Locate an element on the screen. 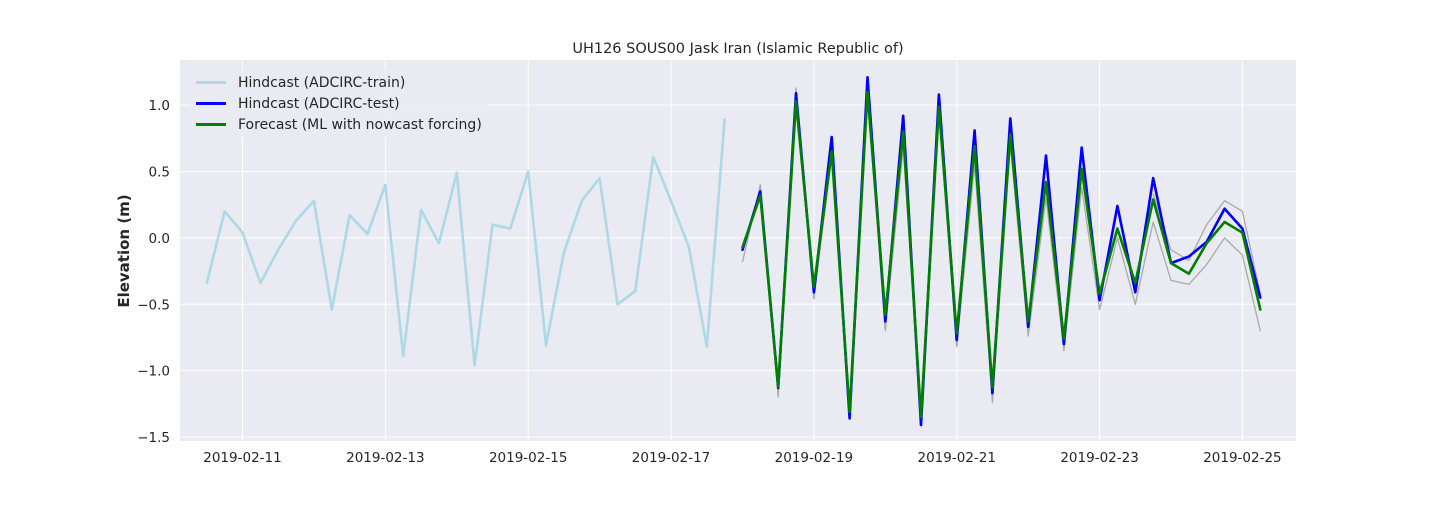  legend-label: Forecast (ML with nowcast forcing) is located at coordinates (360, 124).